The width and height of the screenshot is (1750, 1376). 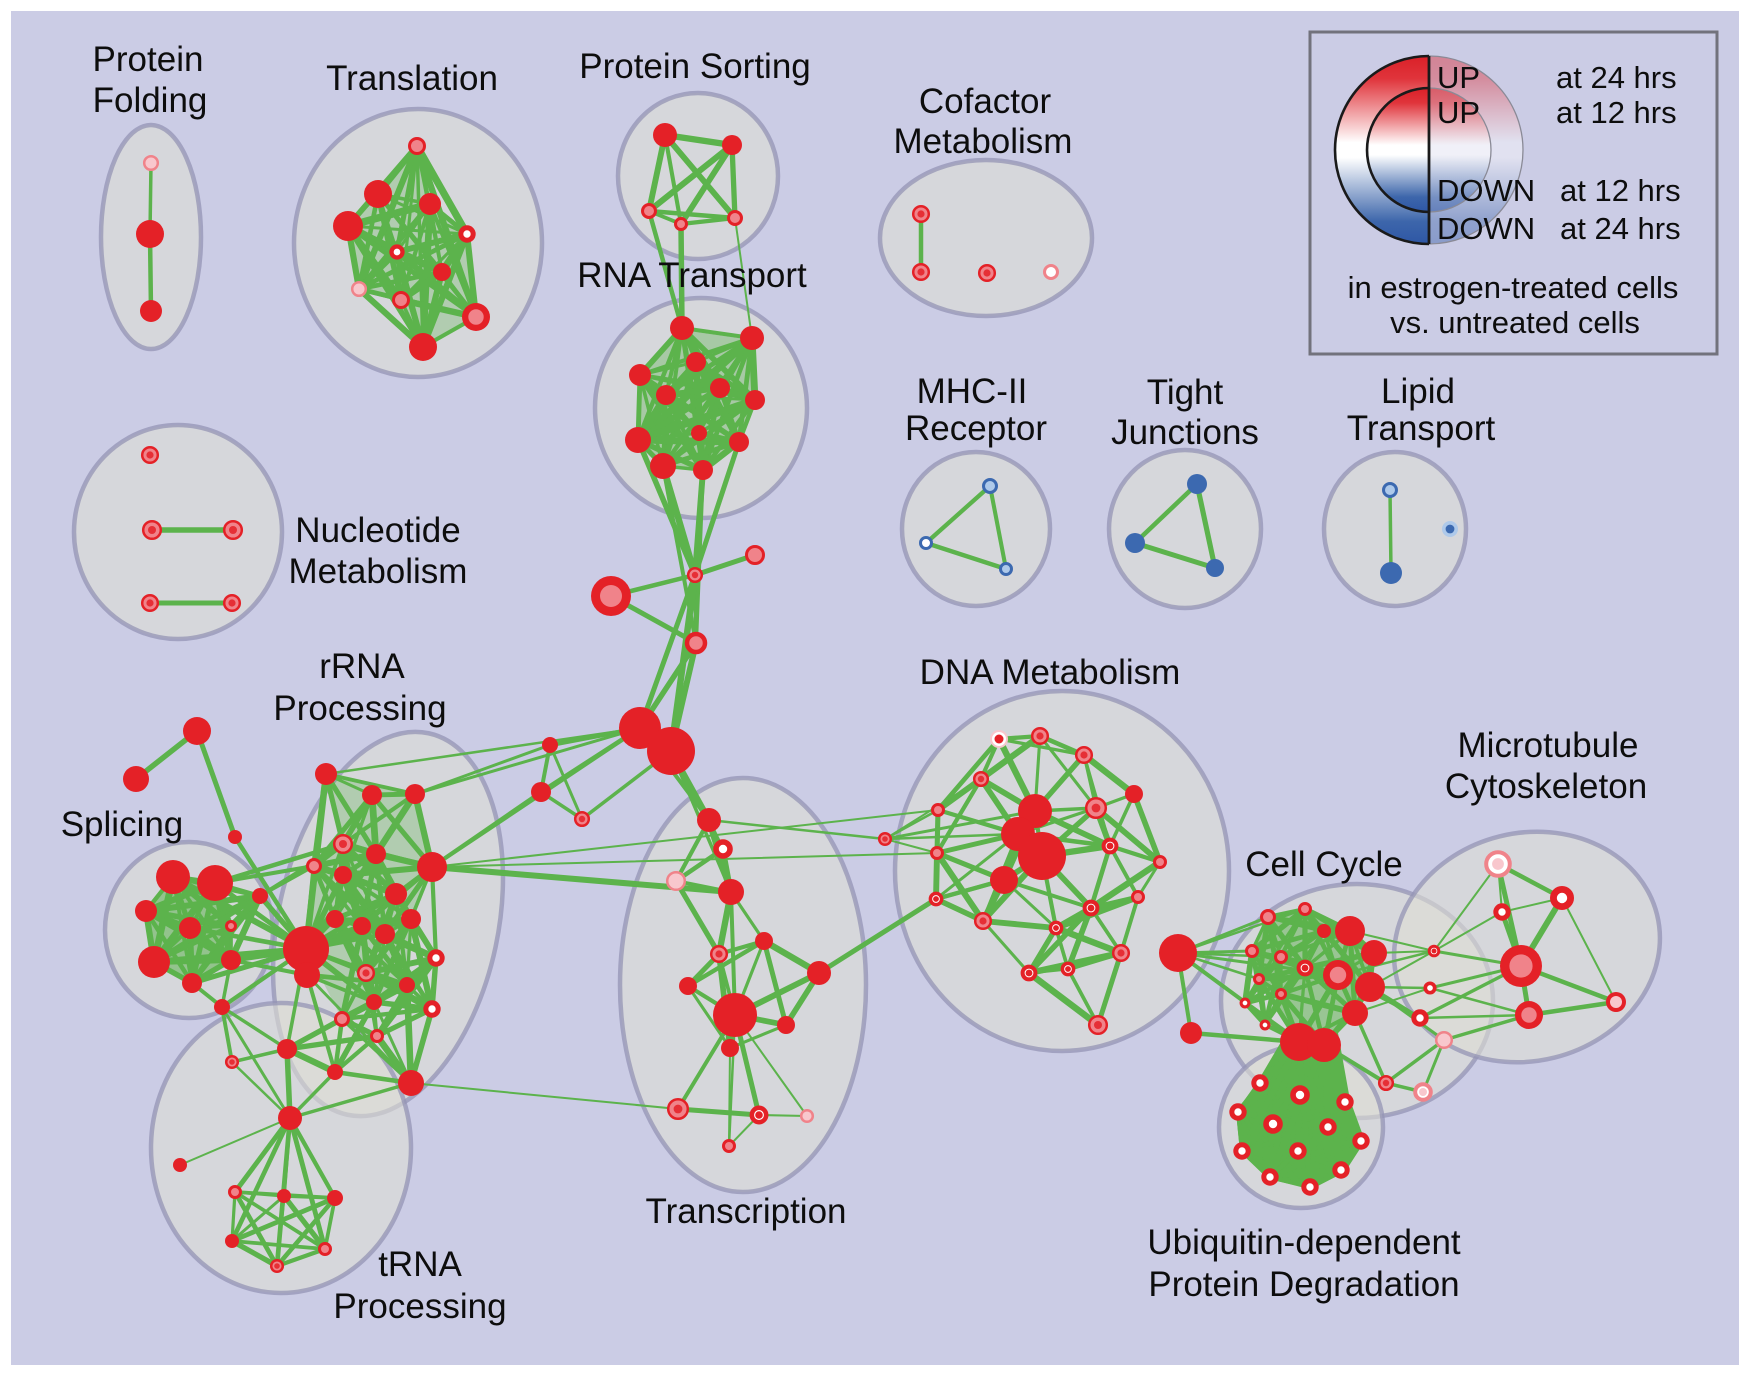 What do you see at coordinates (1418, 391) in the screenshot?
I see `svg-text: Lipid` at bounding box center [1418, 391].